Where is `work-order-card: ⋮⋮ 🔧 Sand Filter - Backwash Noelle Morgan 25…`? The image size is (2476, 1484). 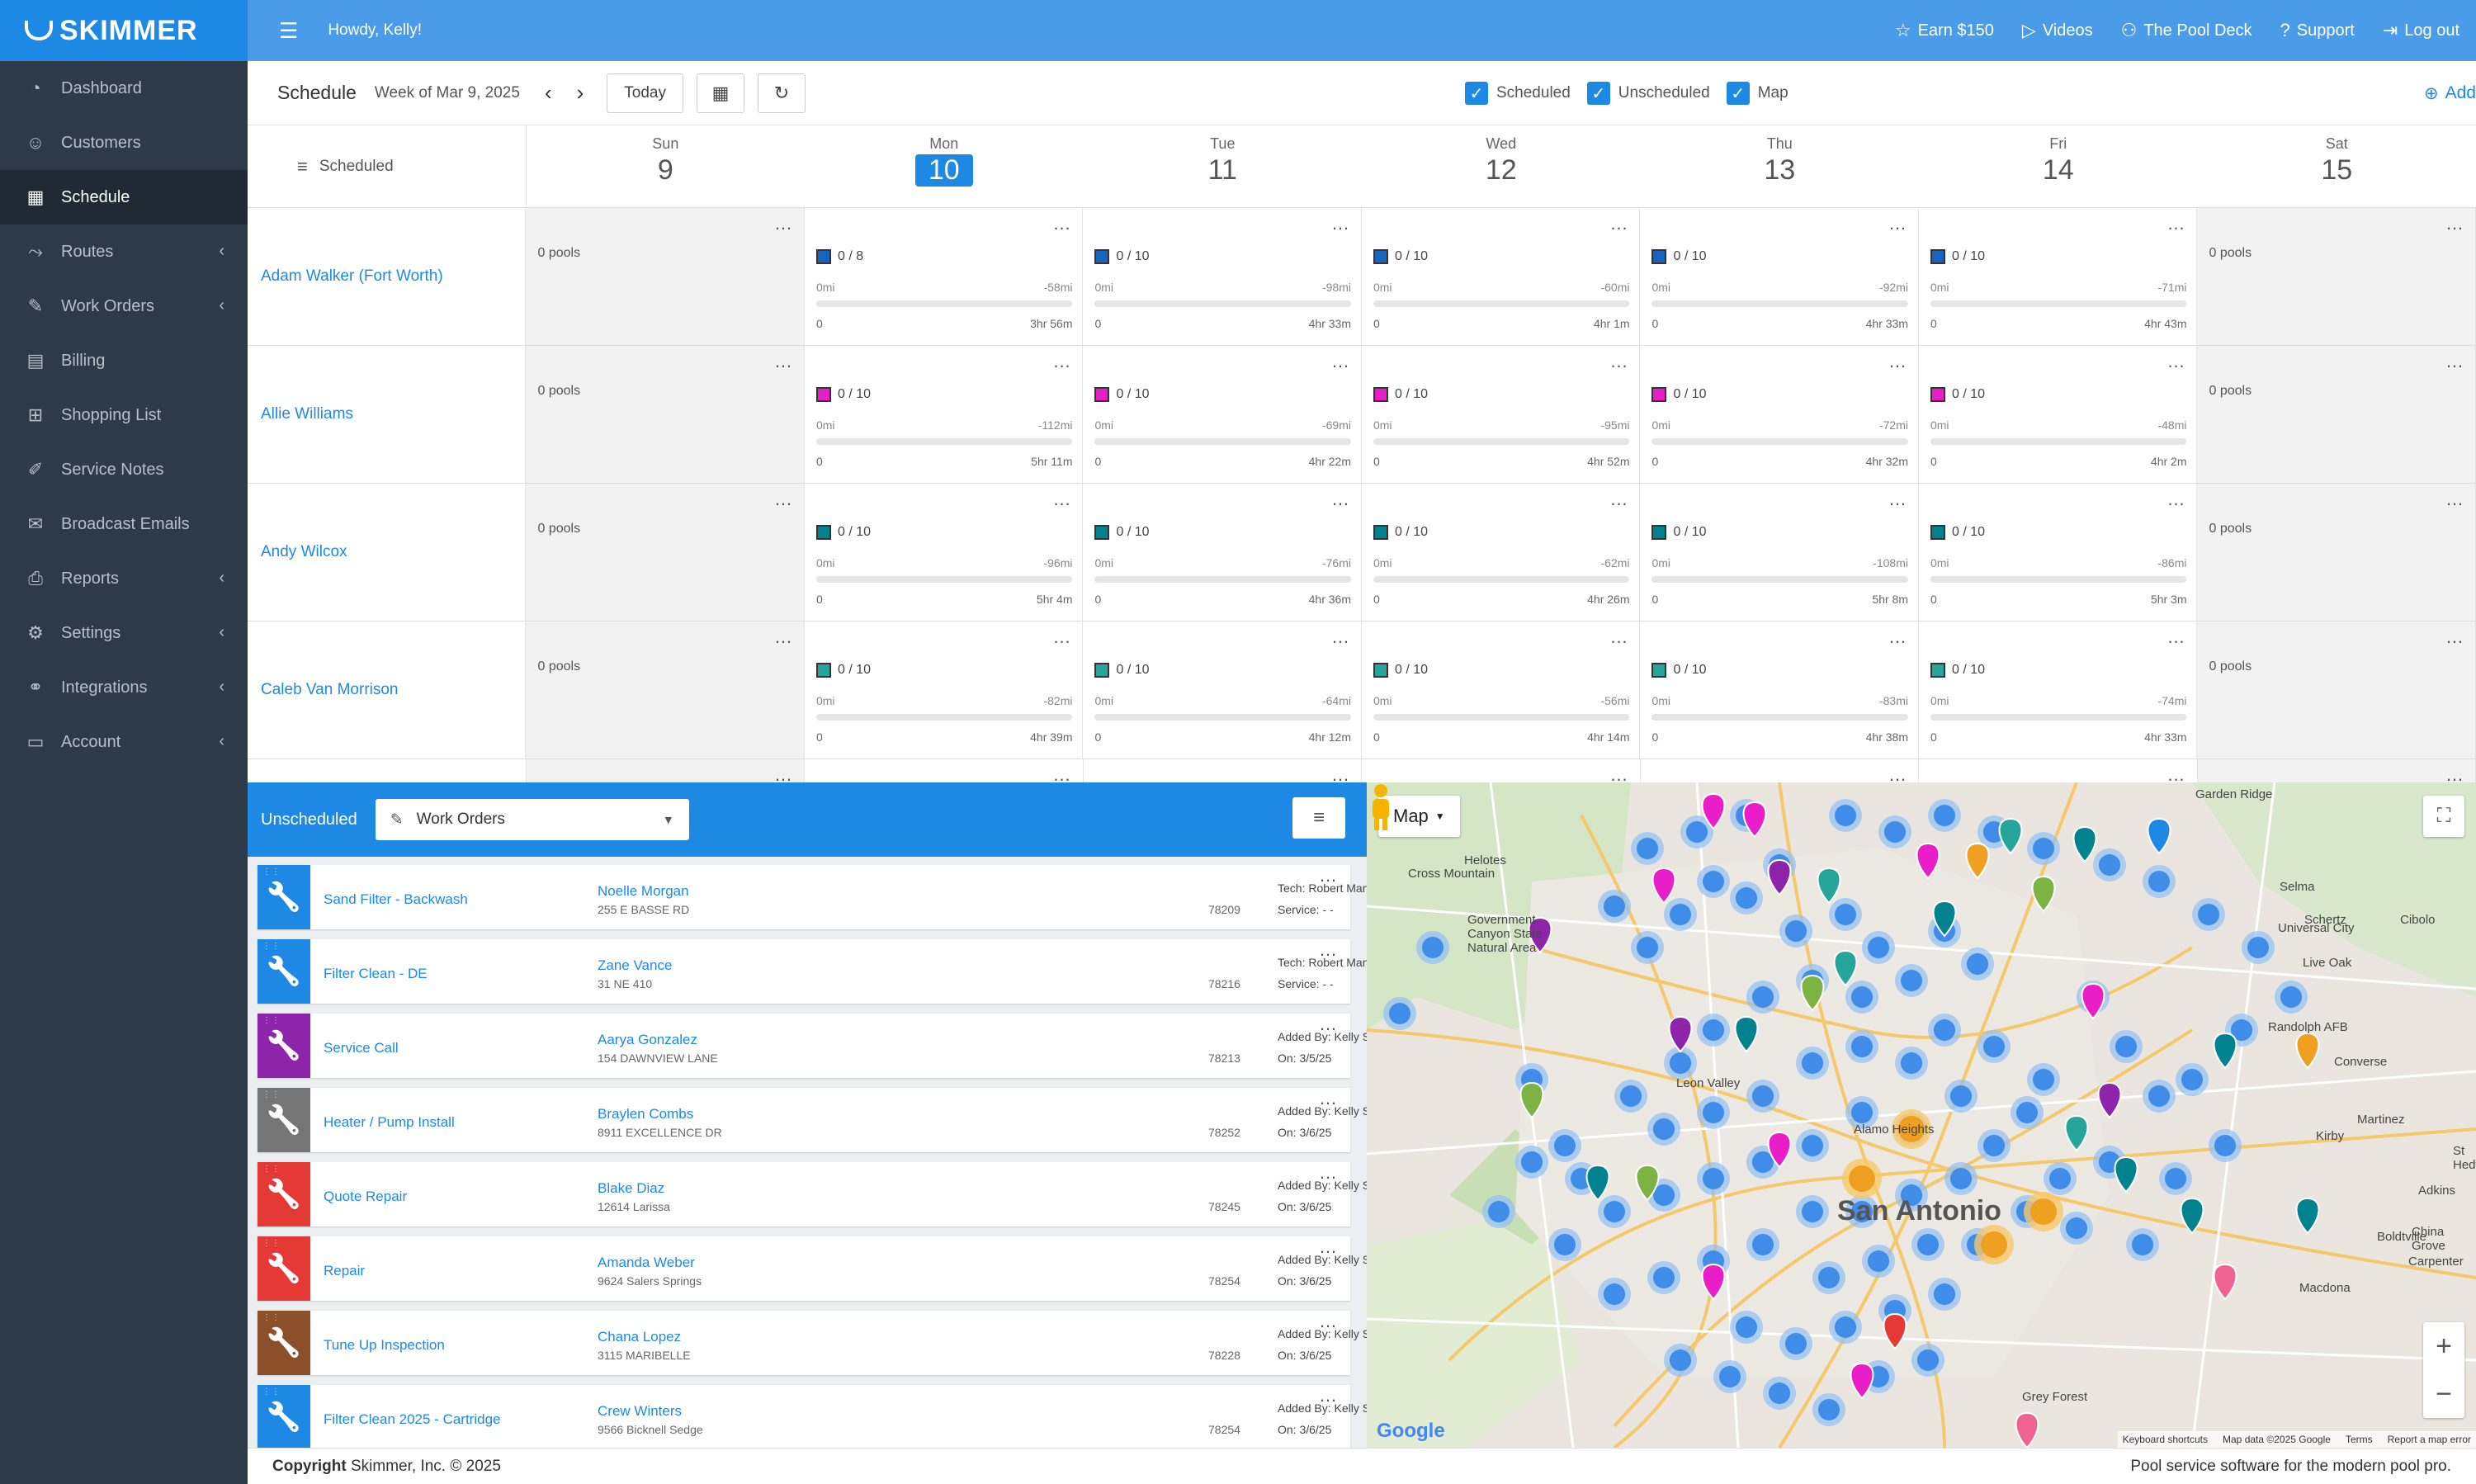 work-order-card: ⋮⋮ 🔧 Sand Filter - Backwash Noelle Morgan 25… is located at coordinates (856, 897).